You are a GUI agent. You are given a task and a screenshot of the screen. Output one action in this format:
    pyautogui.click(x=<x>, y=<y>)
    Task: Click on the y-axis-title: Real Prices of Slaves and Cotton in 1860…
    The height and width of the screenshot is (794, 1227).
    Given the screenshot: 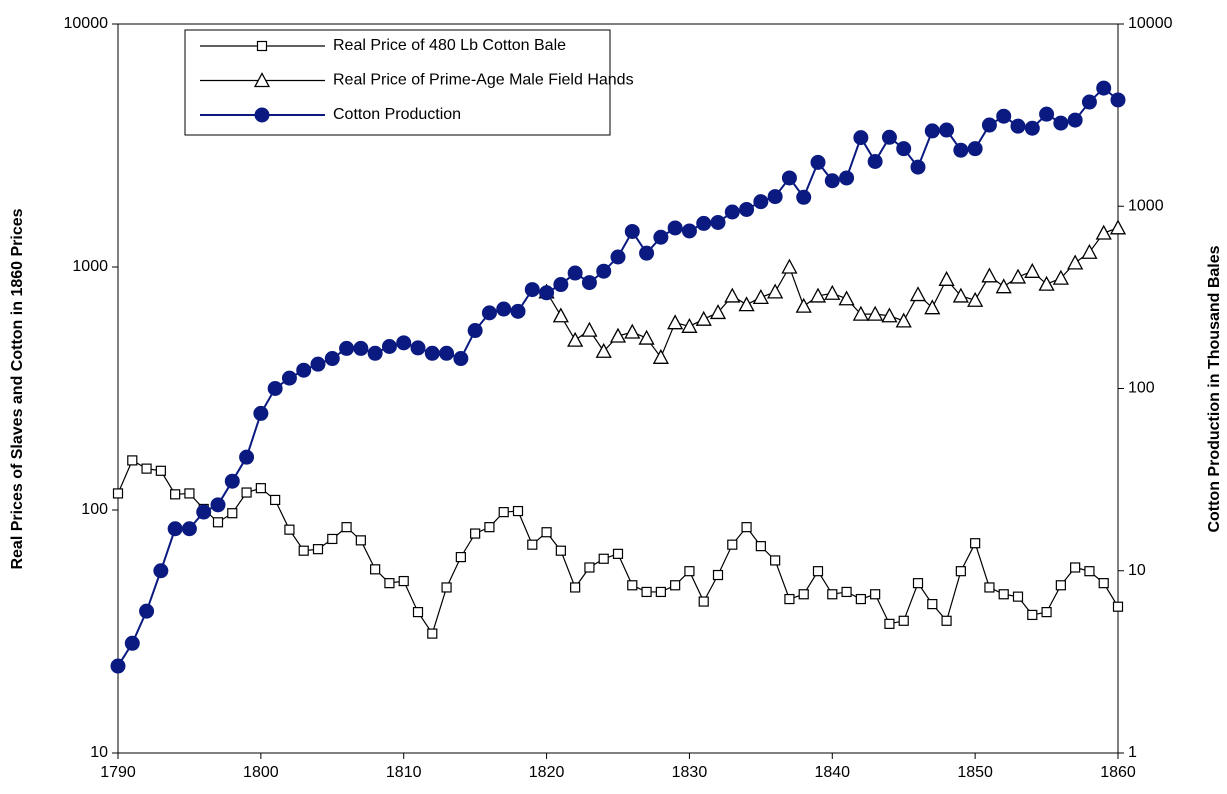 What is the action you would take?
    pyautogui.click(x=17, y=388)
    